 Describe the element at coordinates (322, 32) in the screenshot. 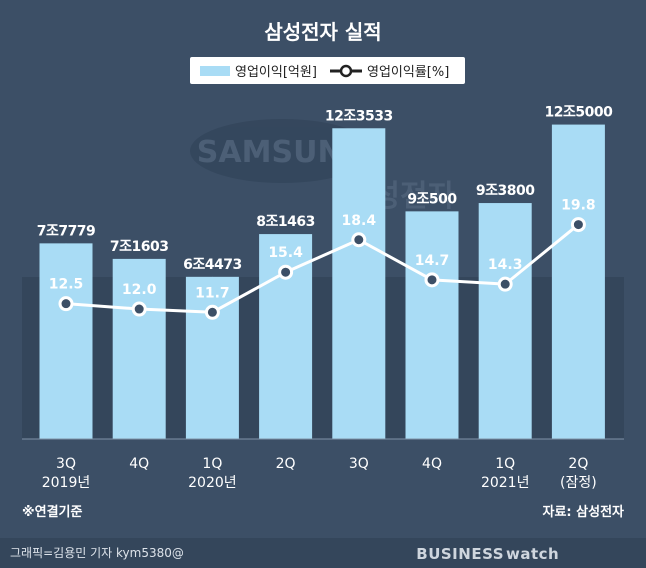

I see `chart-title: 삼성전자 실적` at that location.